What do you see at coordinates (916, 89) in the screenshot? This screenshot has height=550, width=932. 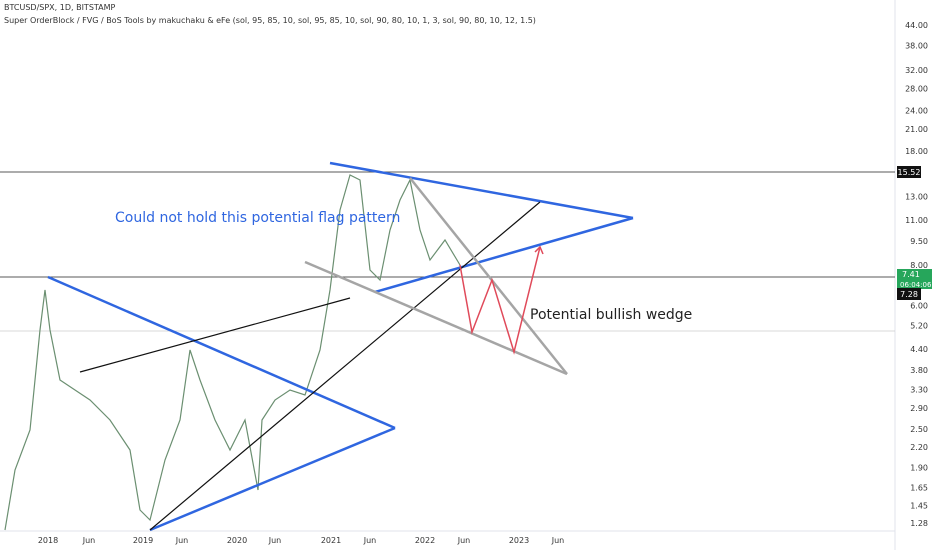 I see `price-label: 28.00` at bounding box center [916, 89].